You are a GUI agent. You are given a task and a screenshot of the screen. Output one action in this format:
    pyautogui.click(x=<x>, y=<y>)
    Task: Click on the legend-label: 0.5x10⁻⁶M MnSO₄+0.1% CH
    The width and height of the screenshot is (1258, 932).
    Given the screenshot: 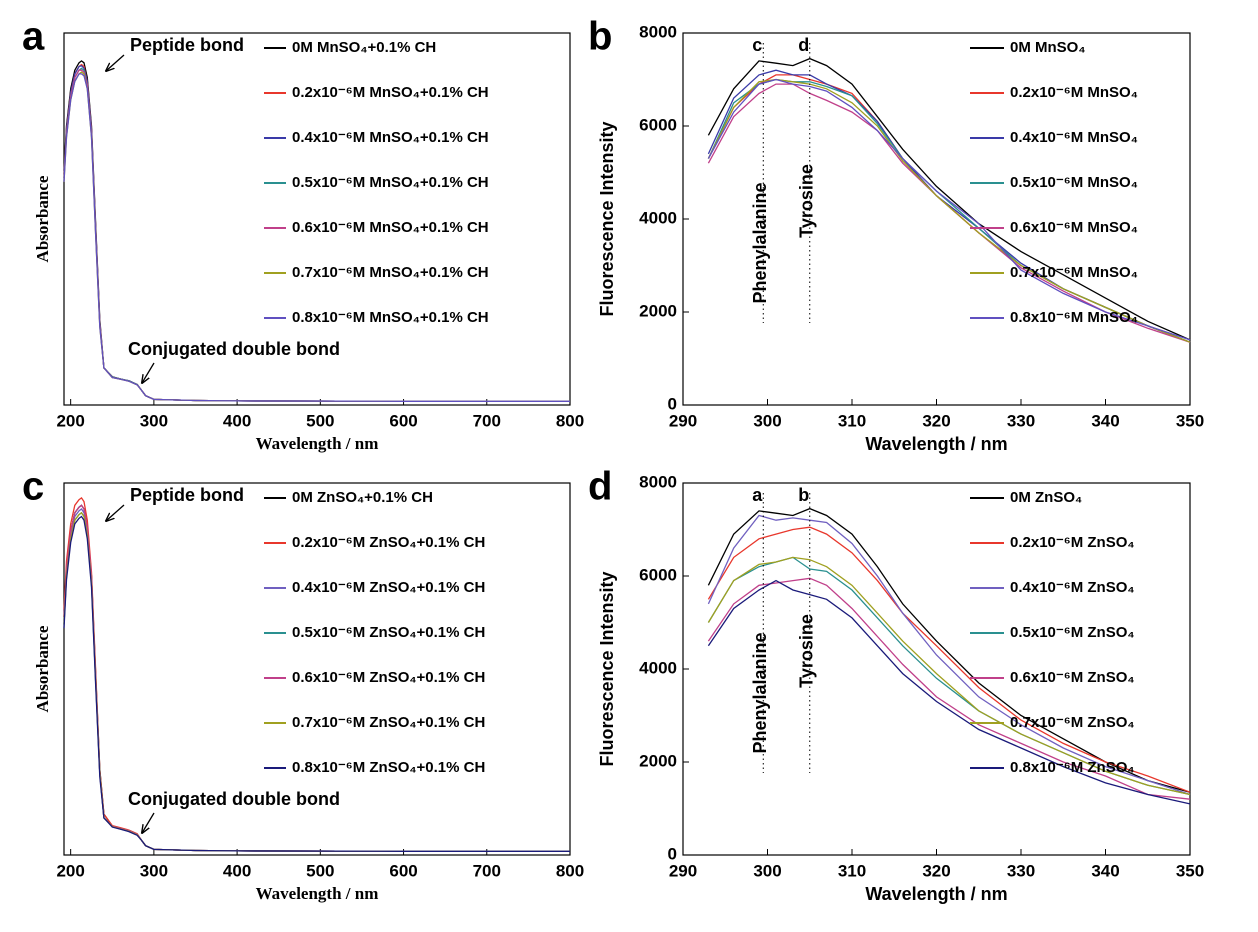 What is the action you would take?
    pyautogui.click(x=390, y=182)
    